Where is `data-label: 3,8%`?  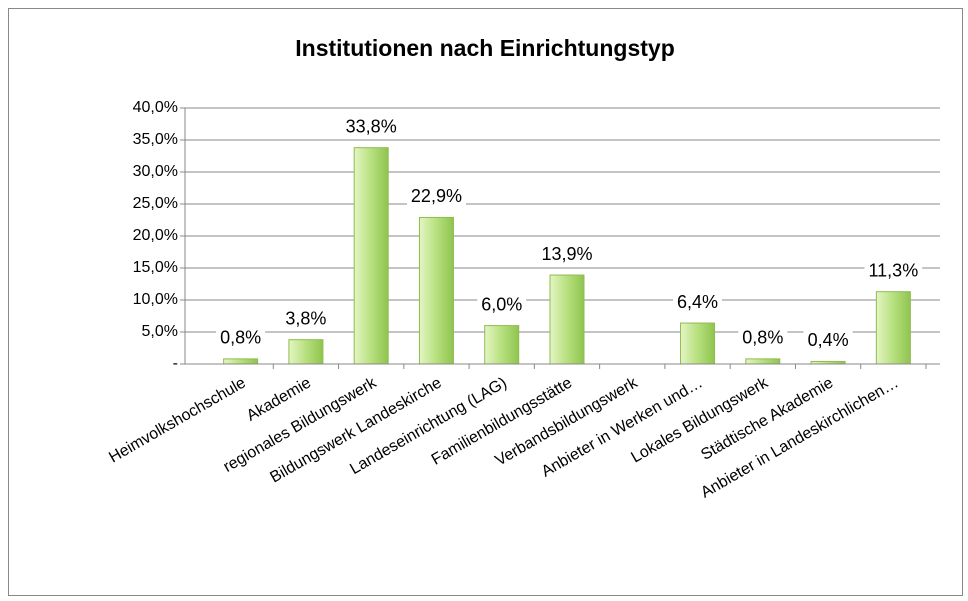
data-label: 3,8% is located at coordinates (305, 318).